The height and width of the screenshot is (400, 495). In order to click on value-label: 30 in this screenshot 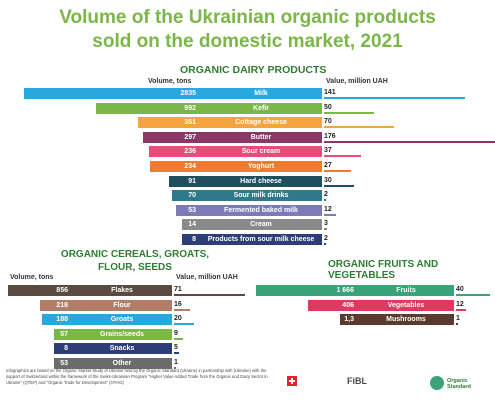, I will do `click(328, 180)`.